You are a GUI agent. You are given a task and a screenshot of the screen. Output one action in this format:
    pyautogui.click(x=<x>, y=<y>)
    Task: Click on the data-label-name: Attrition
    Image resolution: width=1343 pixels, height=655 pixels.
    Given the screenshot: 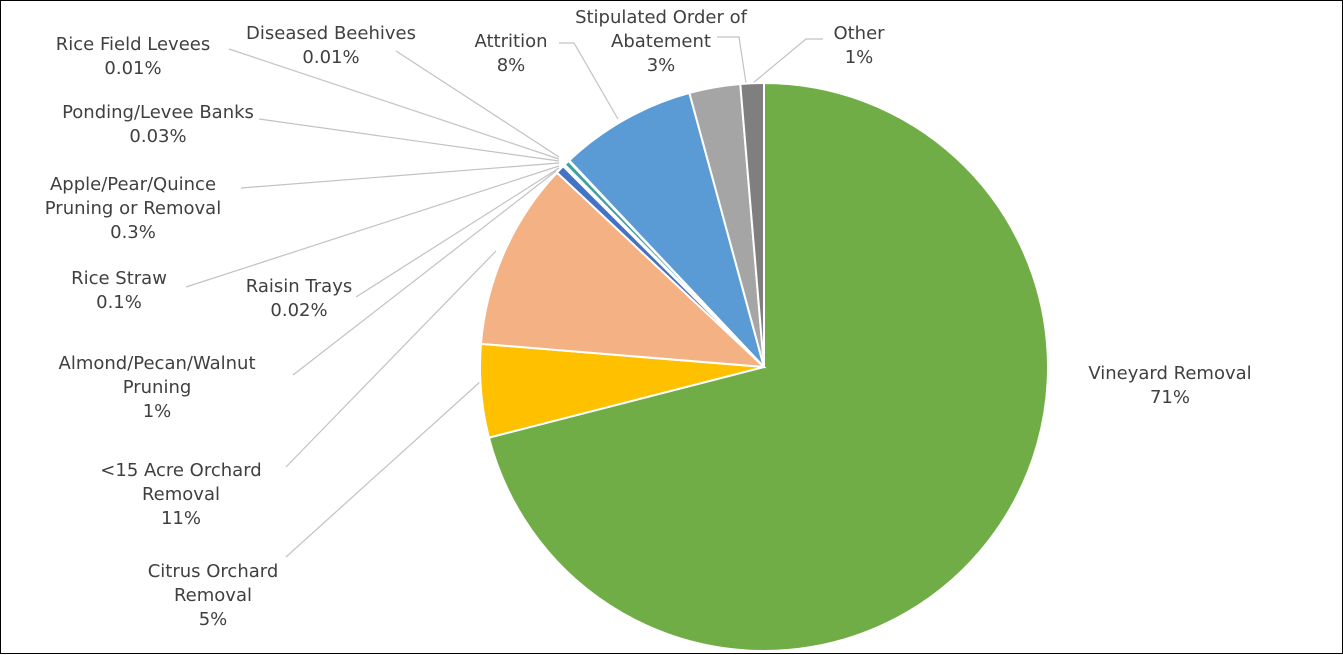 What is the action you would take?
    pyautogui.click(x=511, y=41)
    